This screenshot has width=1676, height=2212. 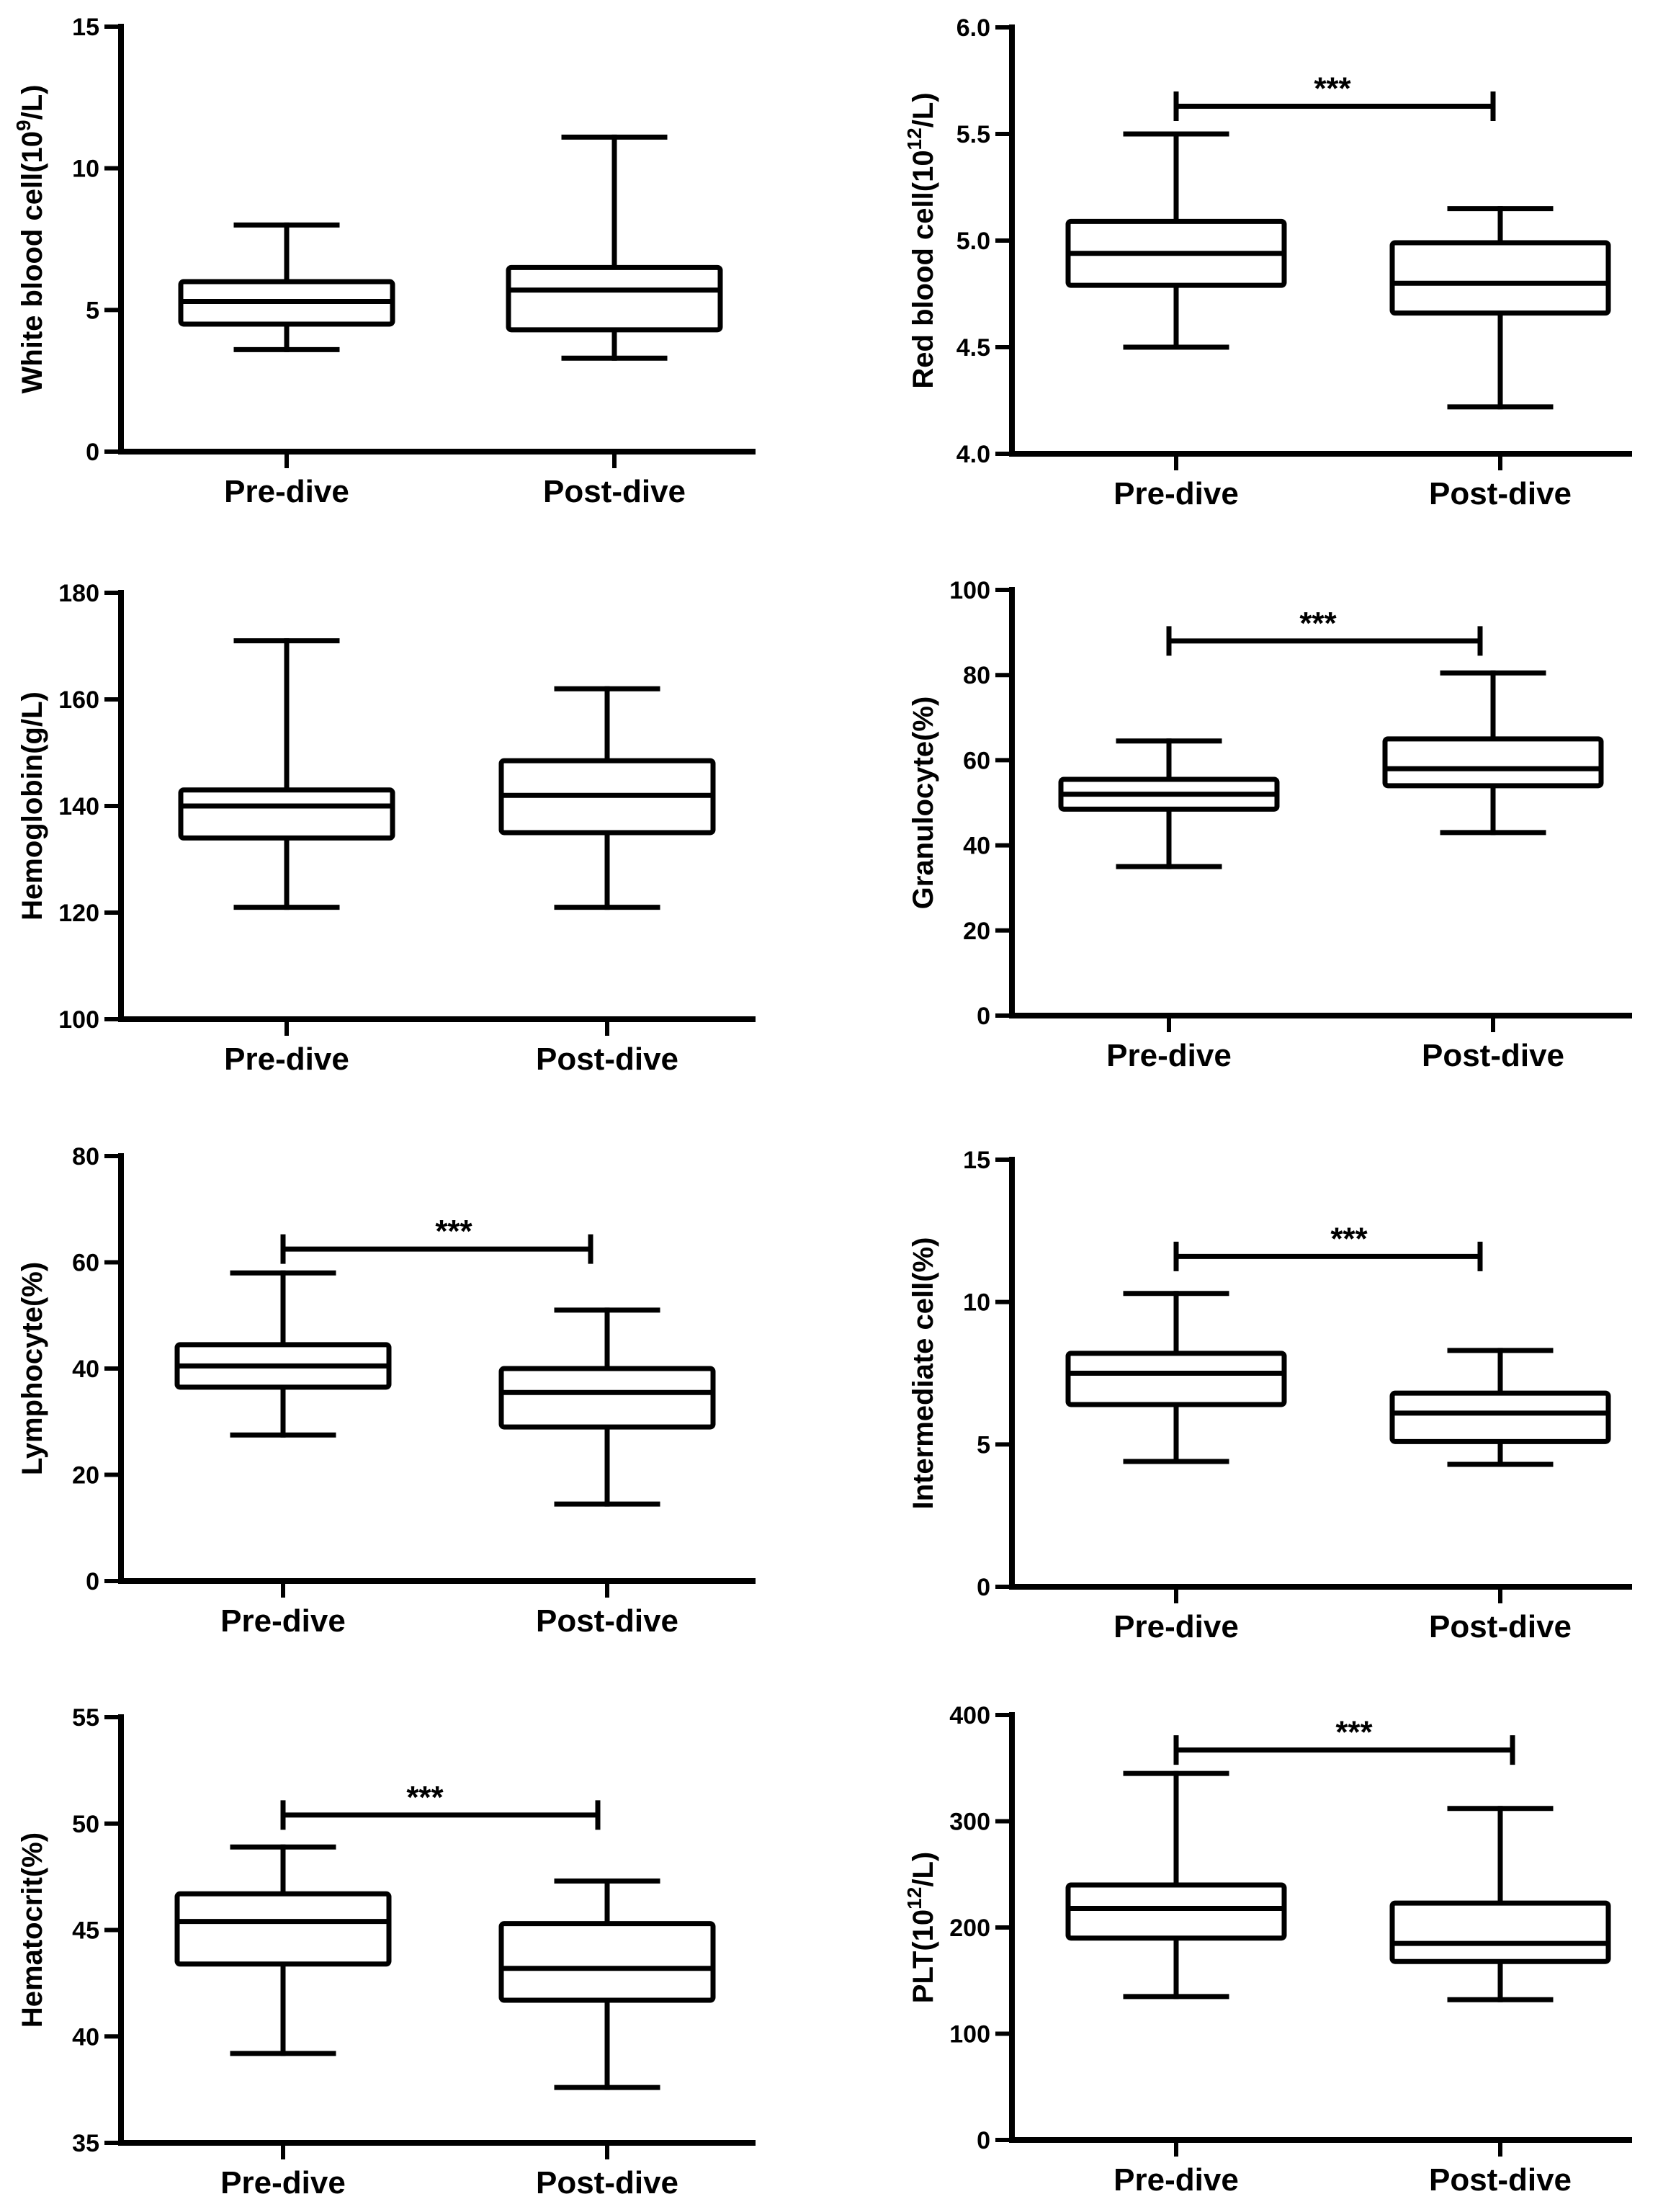 I want to click on y-axis-label-superscript: 9, so click(x=23, y=125).